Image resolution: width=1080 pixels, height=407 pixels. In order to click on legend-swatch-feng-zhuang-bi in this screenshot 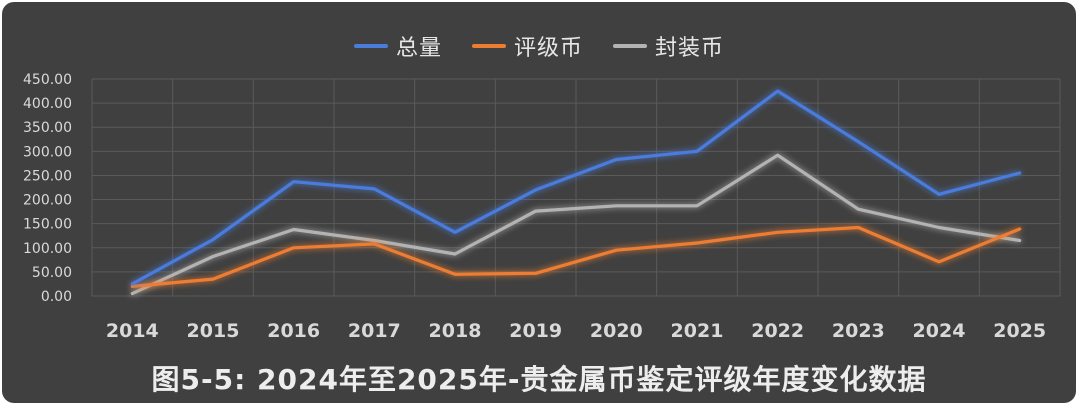, I will do `click(630, 46)`.